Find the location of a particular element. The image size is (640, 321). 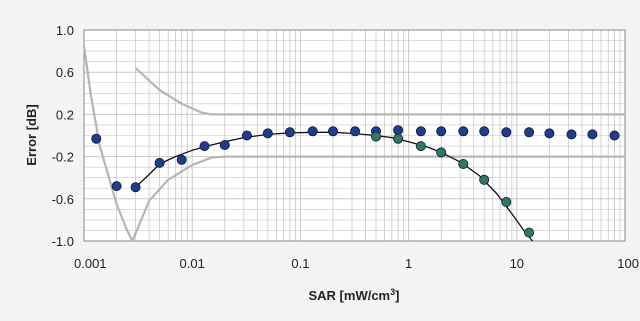

y-tick-label: -0.6 is located at coordinates (63, 199).